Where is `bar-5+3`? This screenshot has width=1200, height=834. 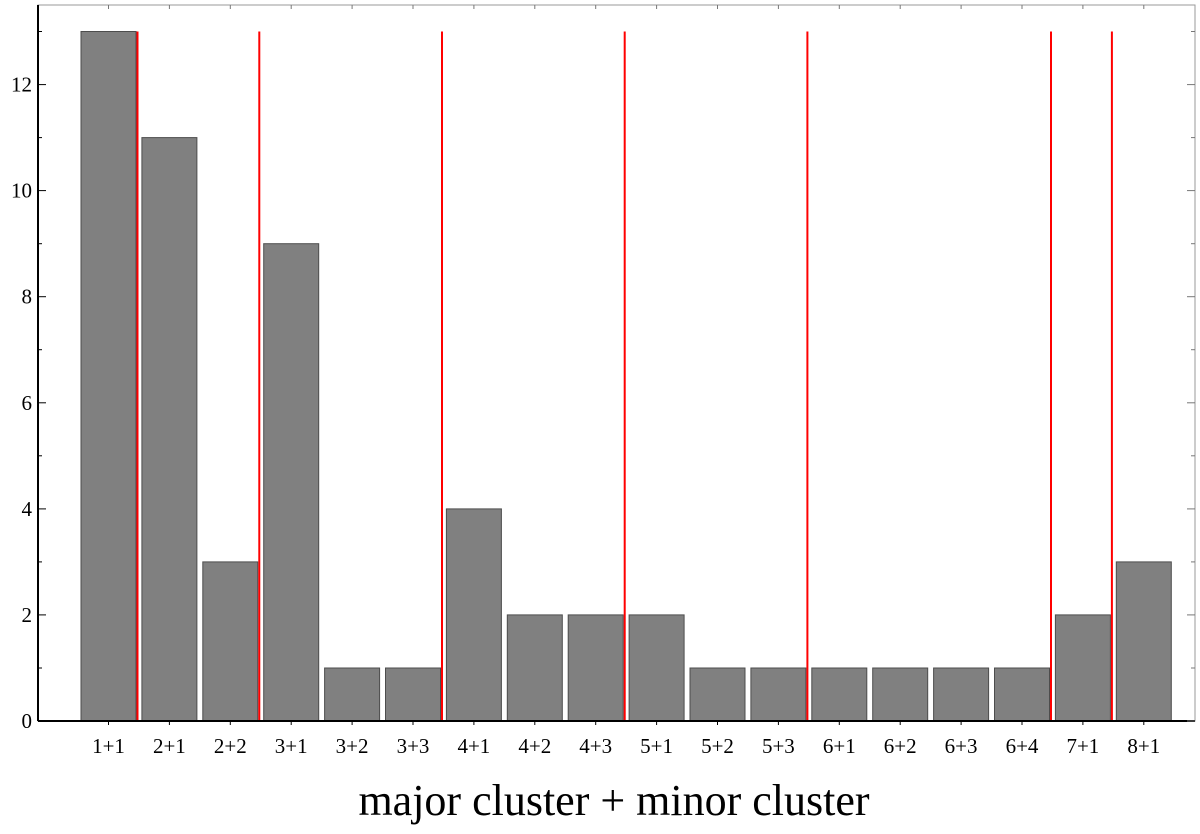
bar-5+3 is located at coordinates (778, 694).